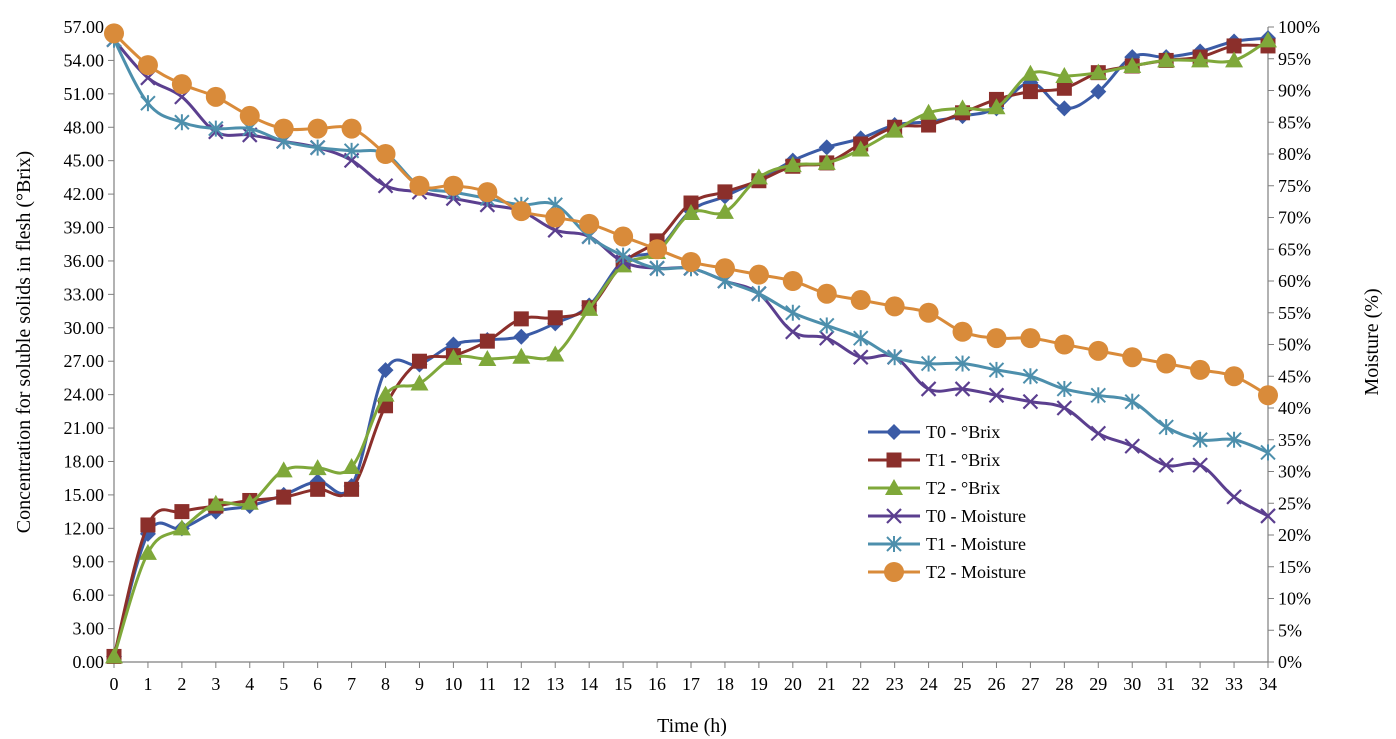 This screenshot has width=1396, height=739. I want to click on x-tick-label: 12, so click(521, 684).